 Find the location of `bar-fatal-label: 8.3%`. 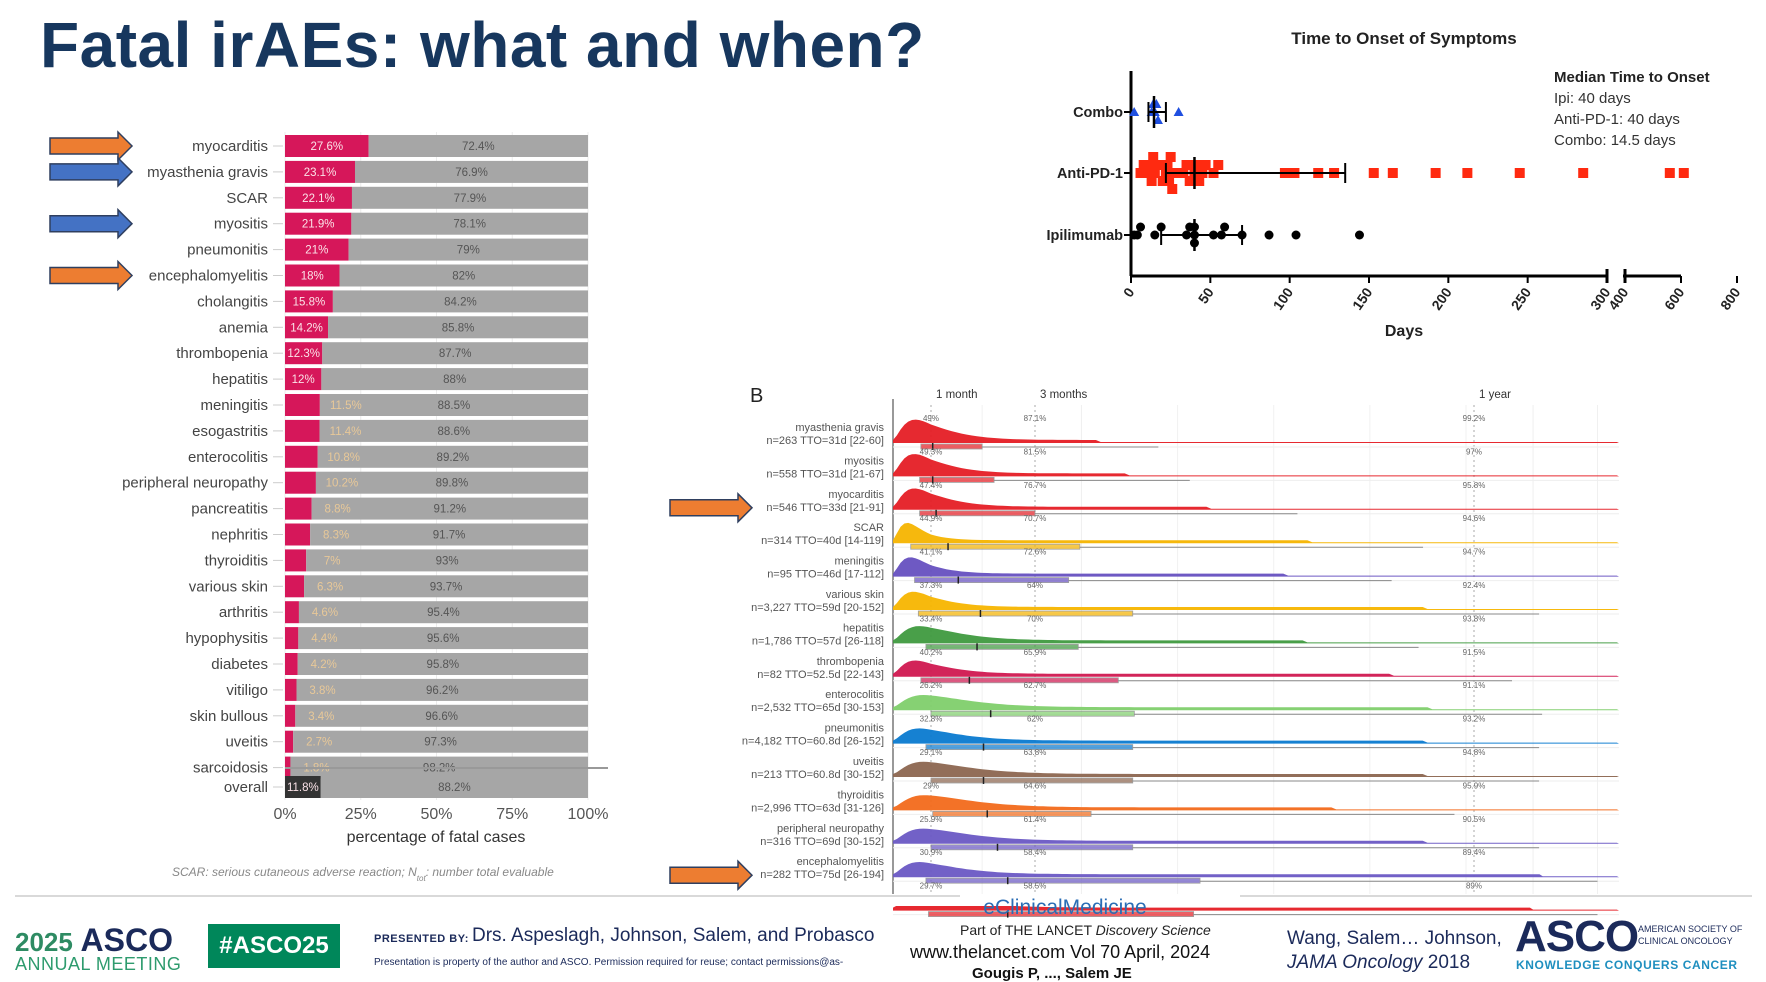

bar-fatal-label: 8.3% is located at coordinates (336, 536).